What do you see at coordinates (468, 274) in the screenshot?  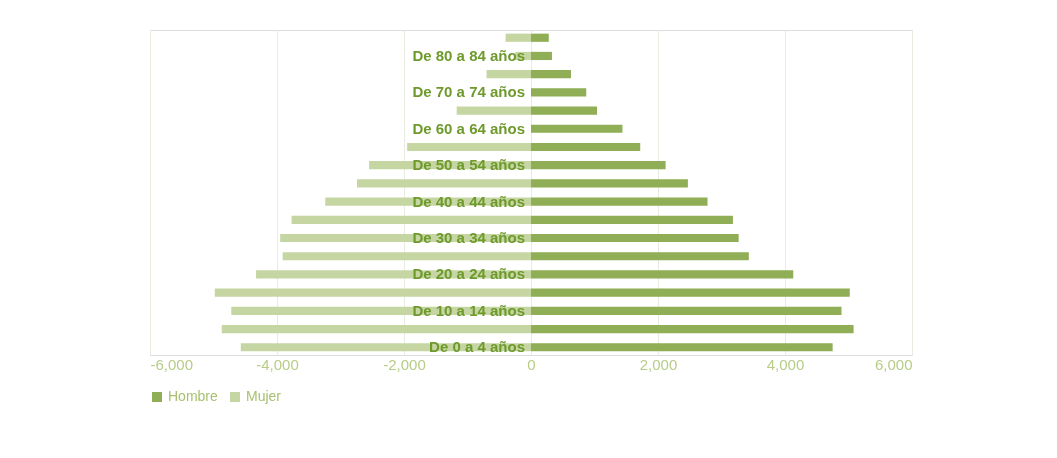 I see `y-tick-label: De 20 a 24 años` at bounding box center [468, 274].